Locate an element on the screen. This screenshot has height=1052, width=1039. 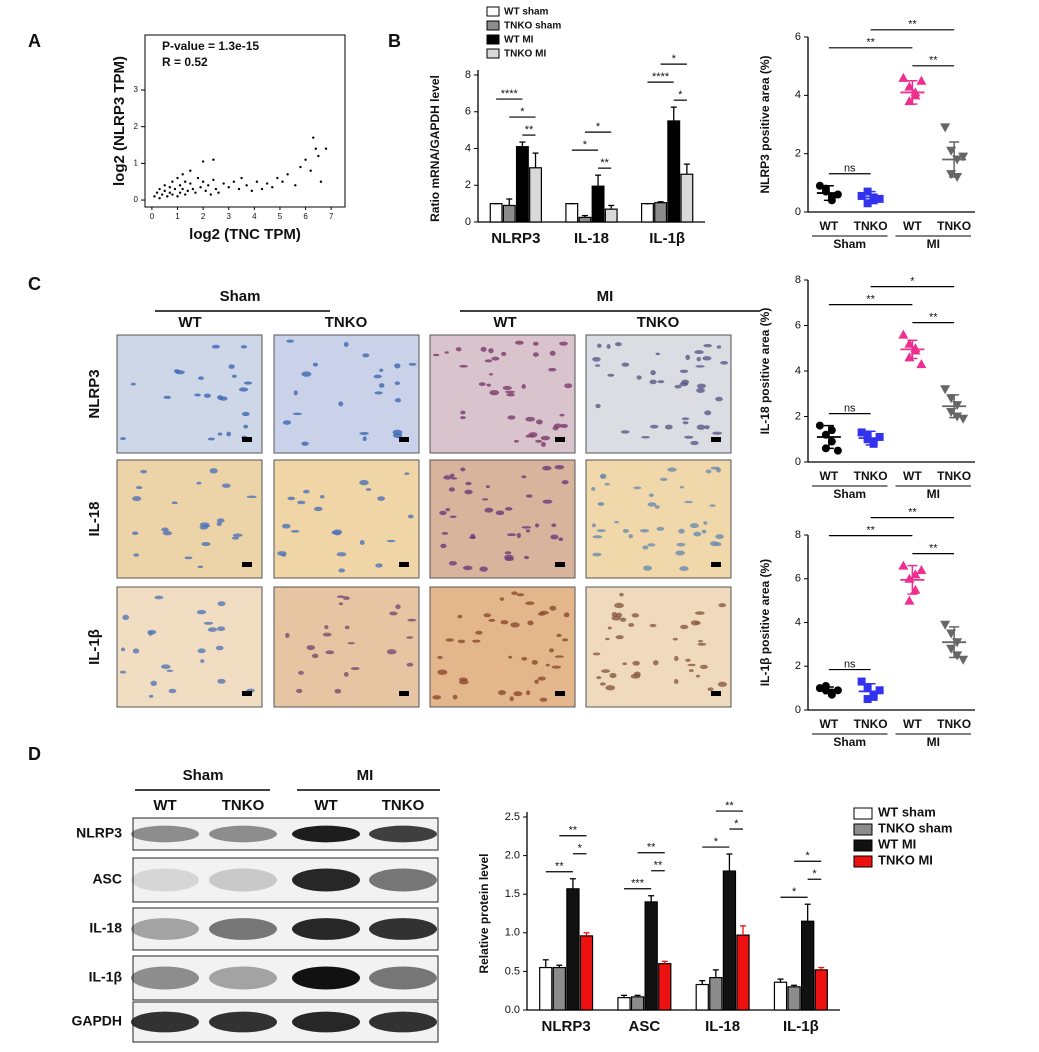
row-label: IL-18 is located at coordinates (94, 518).